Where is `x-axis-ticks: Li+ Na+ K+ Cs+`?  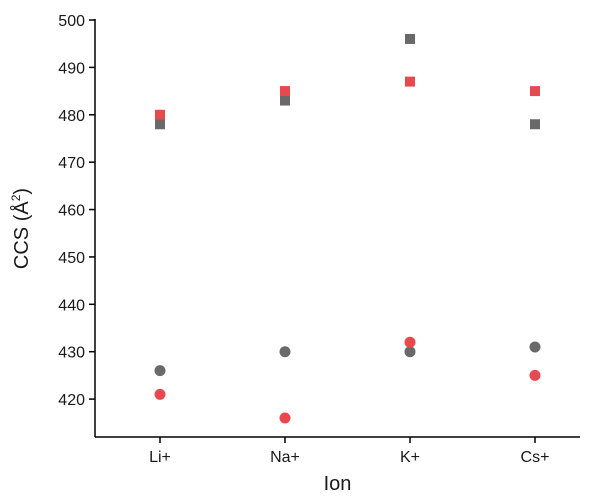 x-axis-ticks: Li+ Na+ K+ Cs+ is located at coordinates (349, 451).